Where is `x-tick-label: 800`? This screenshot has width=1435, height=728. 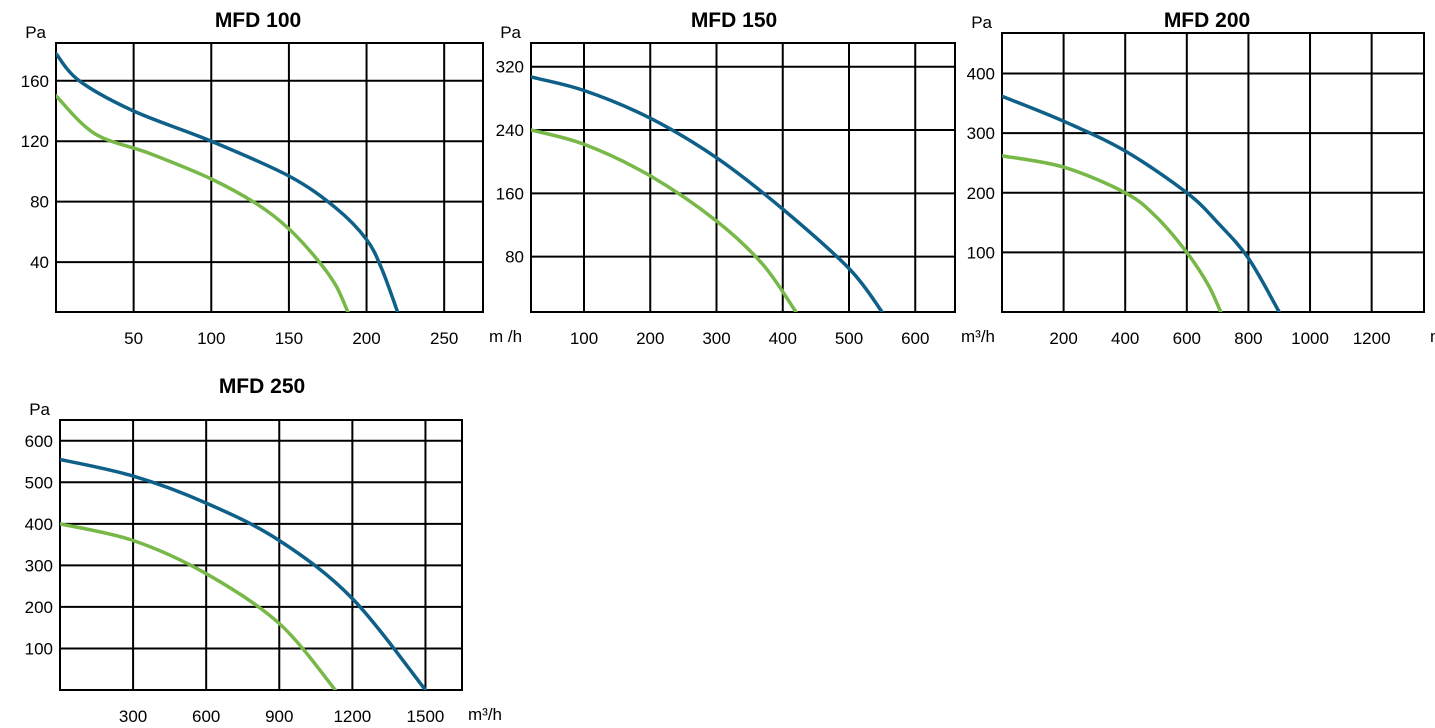
x-tick-label: 800 is located at coordinates (1248, 338).